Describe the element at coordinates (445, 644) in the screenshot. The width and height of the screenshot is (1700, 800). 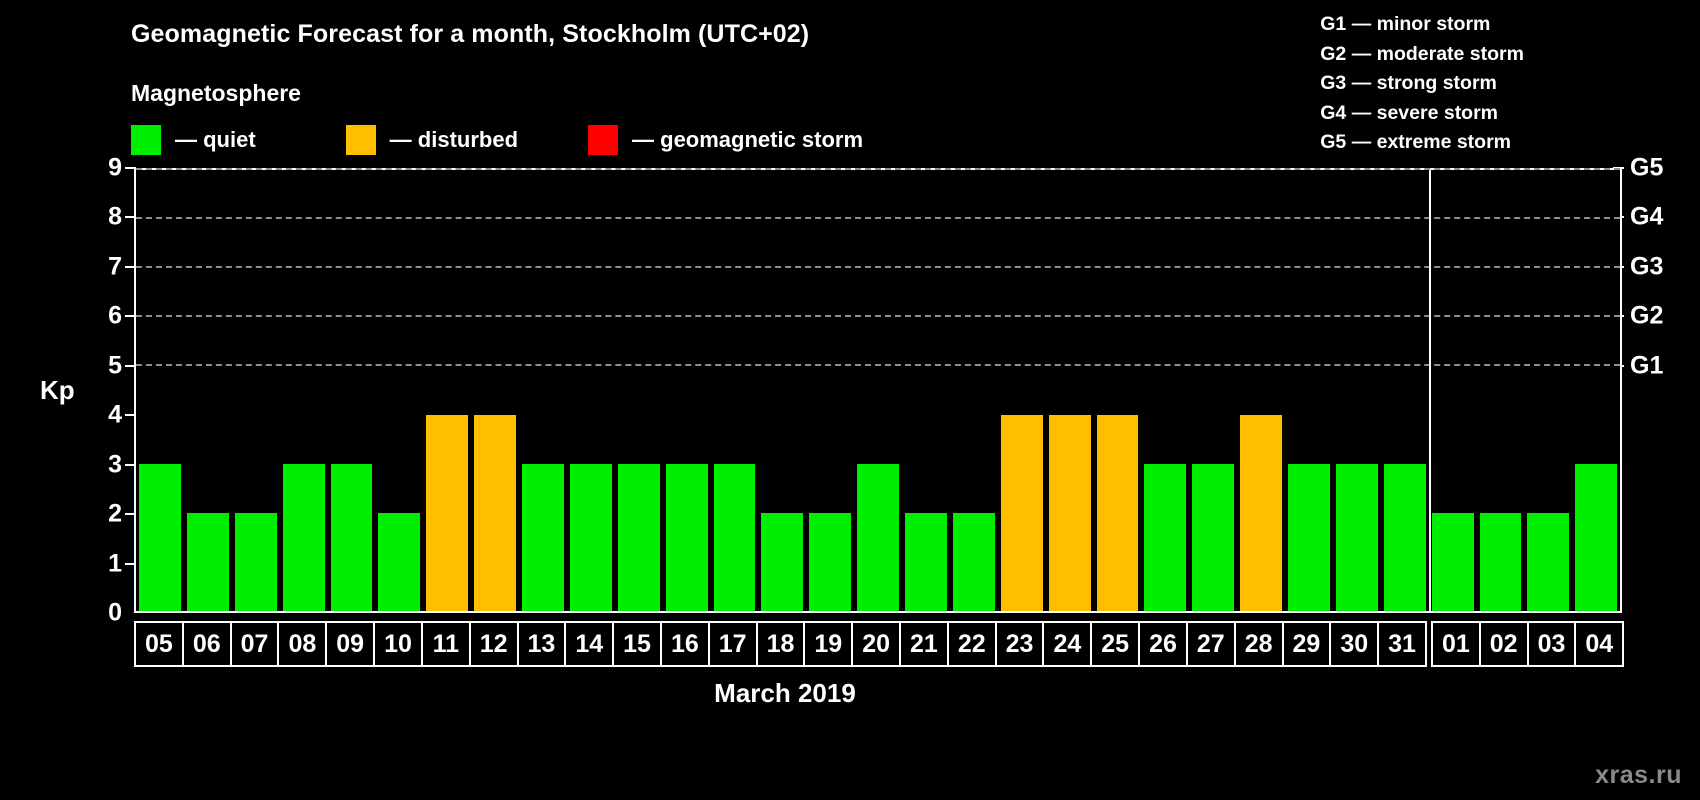
I see `day-label-11: 11` at that location.